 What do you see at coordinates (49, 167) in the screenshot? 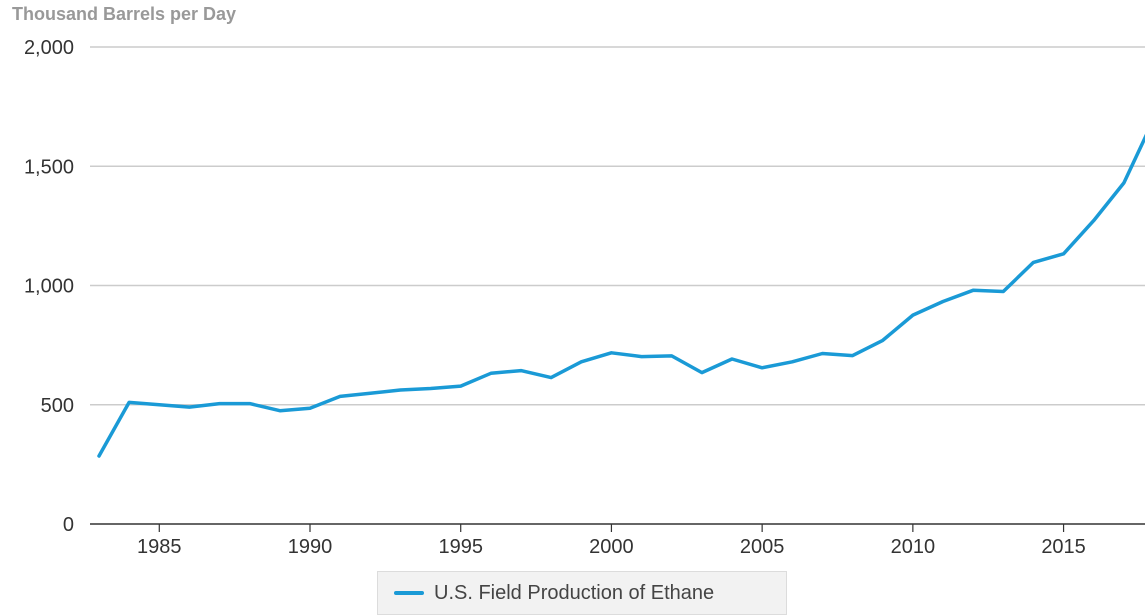
I see `y-tick-label: 1,500` at bounding box center [49, 167].